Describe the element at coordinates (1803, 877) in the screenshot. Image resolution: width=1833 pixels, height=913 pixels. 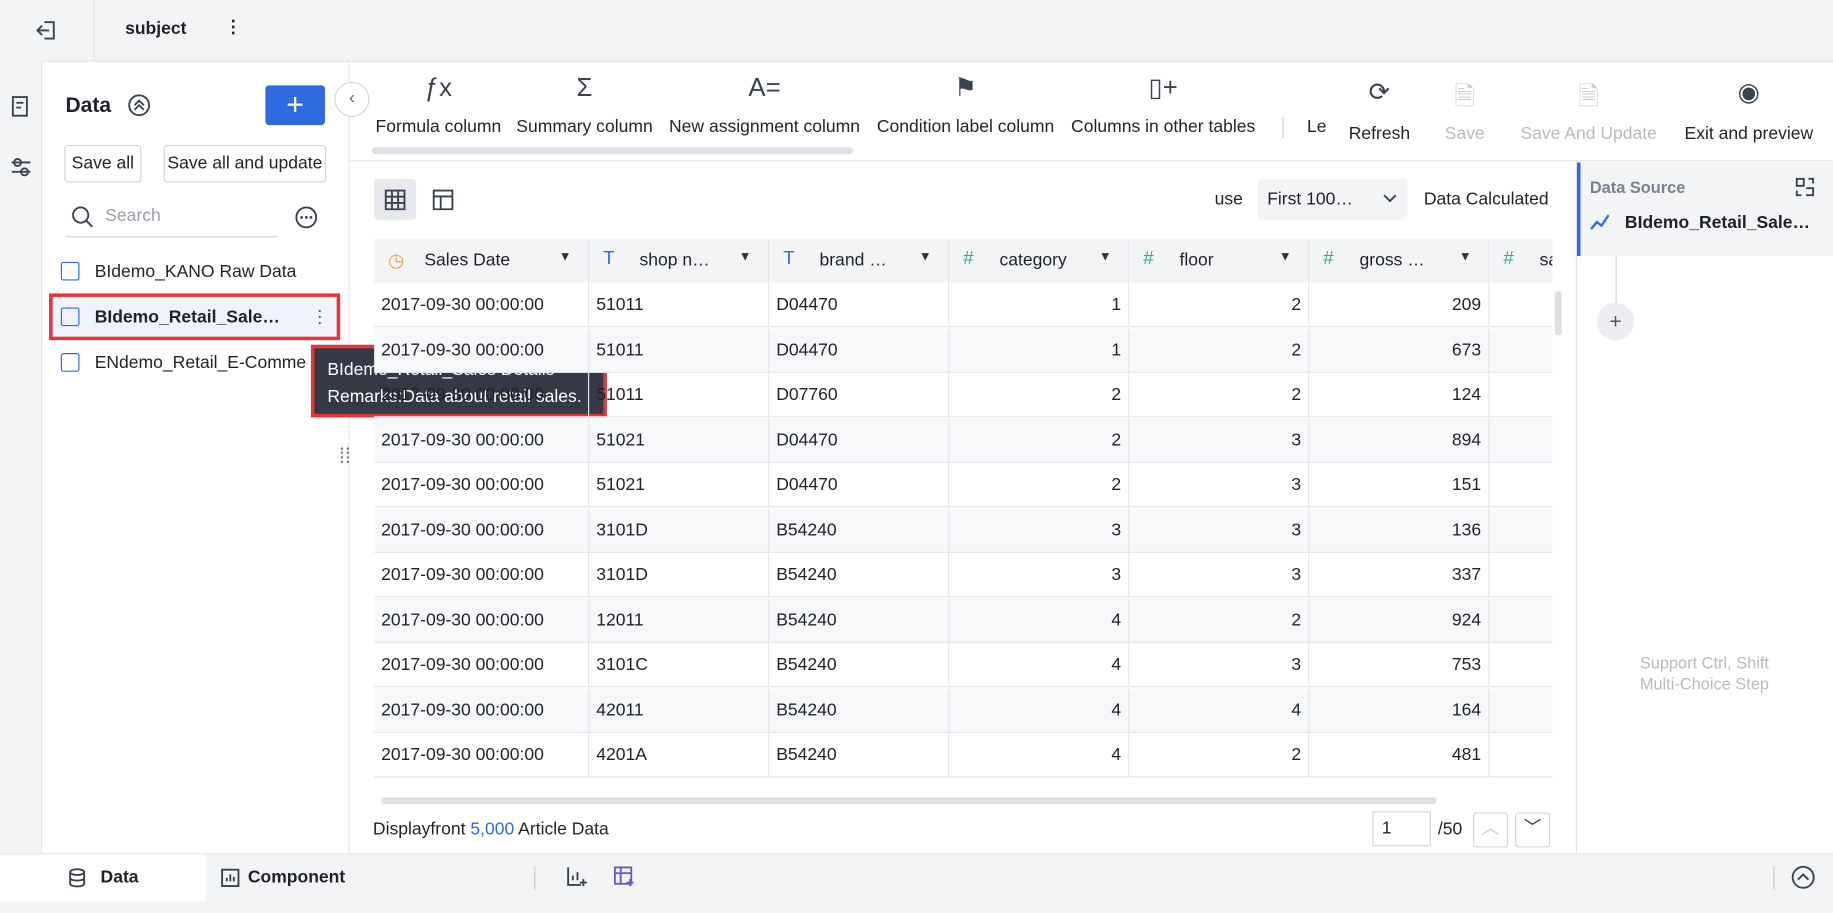
I see `expand-icon` at that location.